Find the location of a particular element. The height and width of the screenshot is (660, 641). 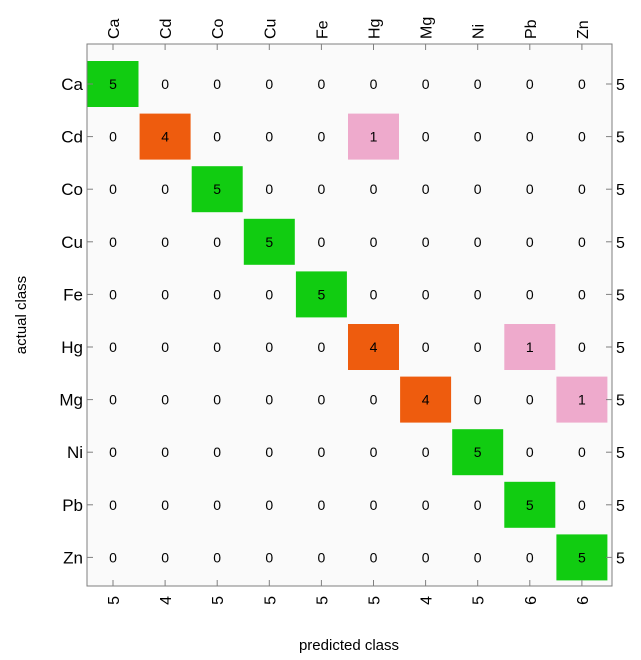

cell-value-Mg-Mg: 4 is located at coordinates (426, 400).